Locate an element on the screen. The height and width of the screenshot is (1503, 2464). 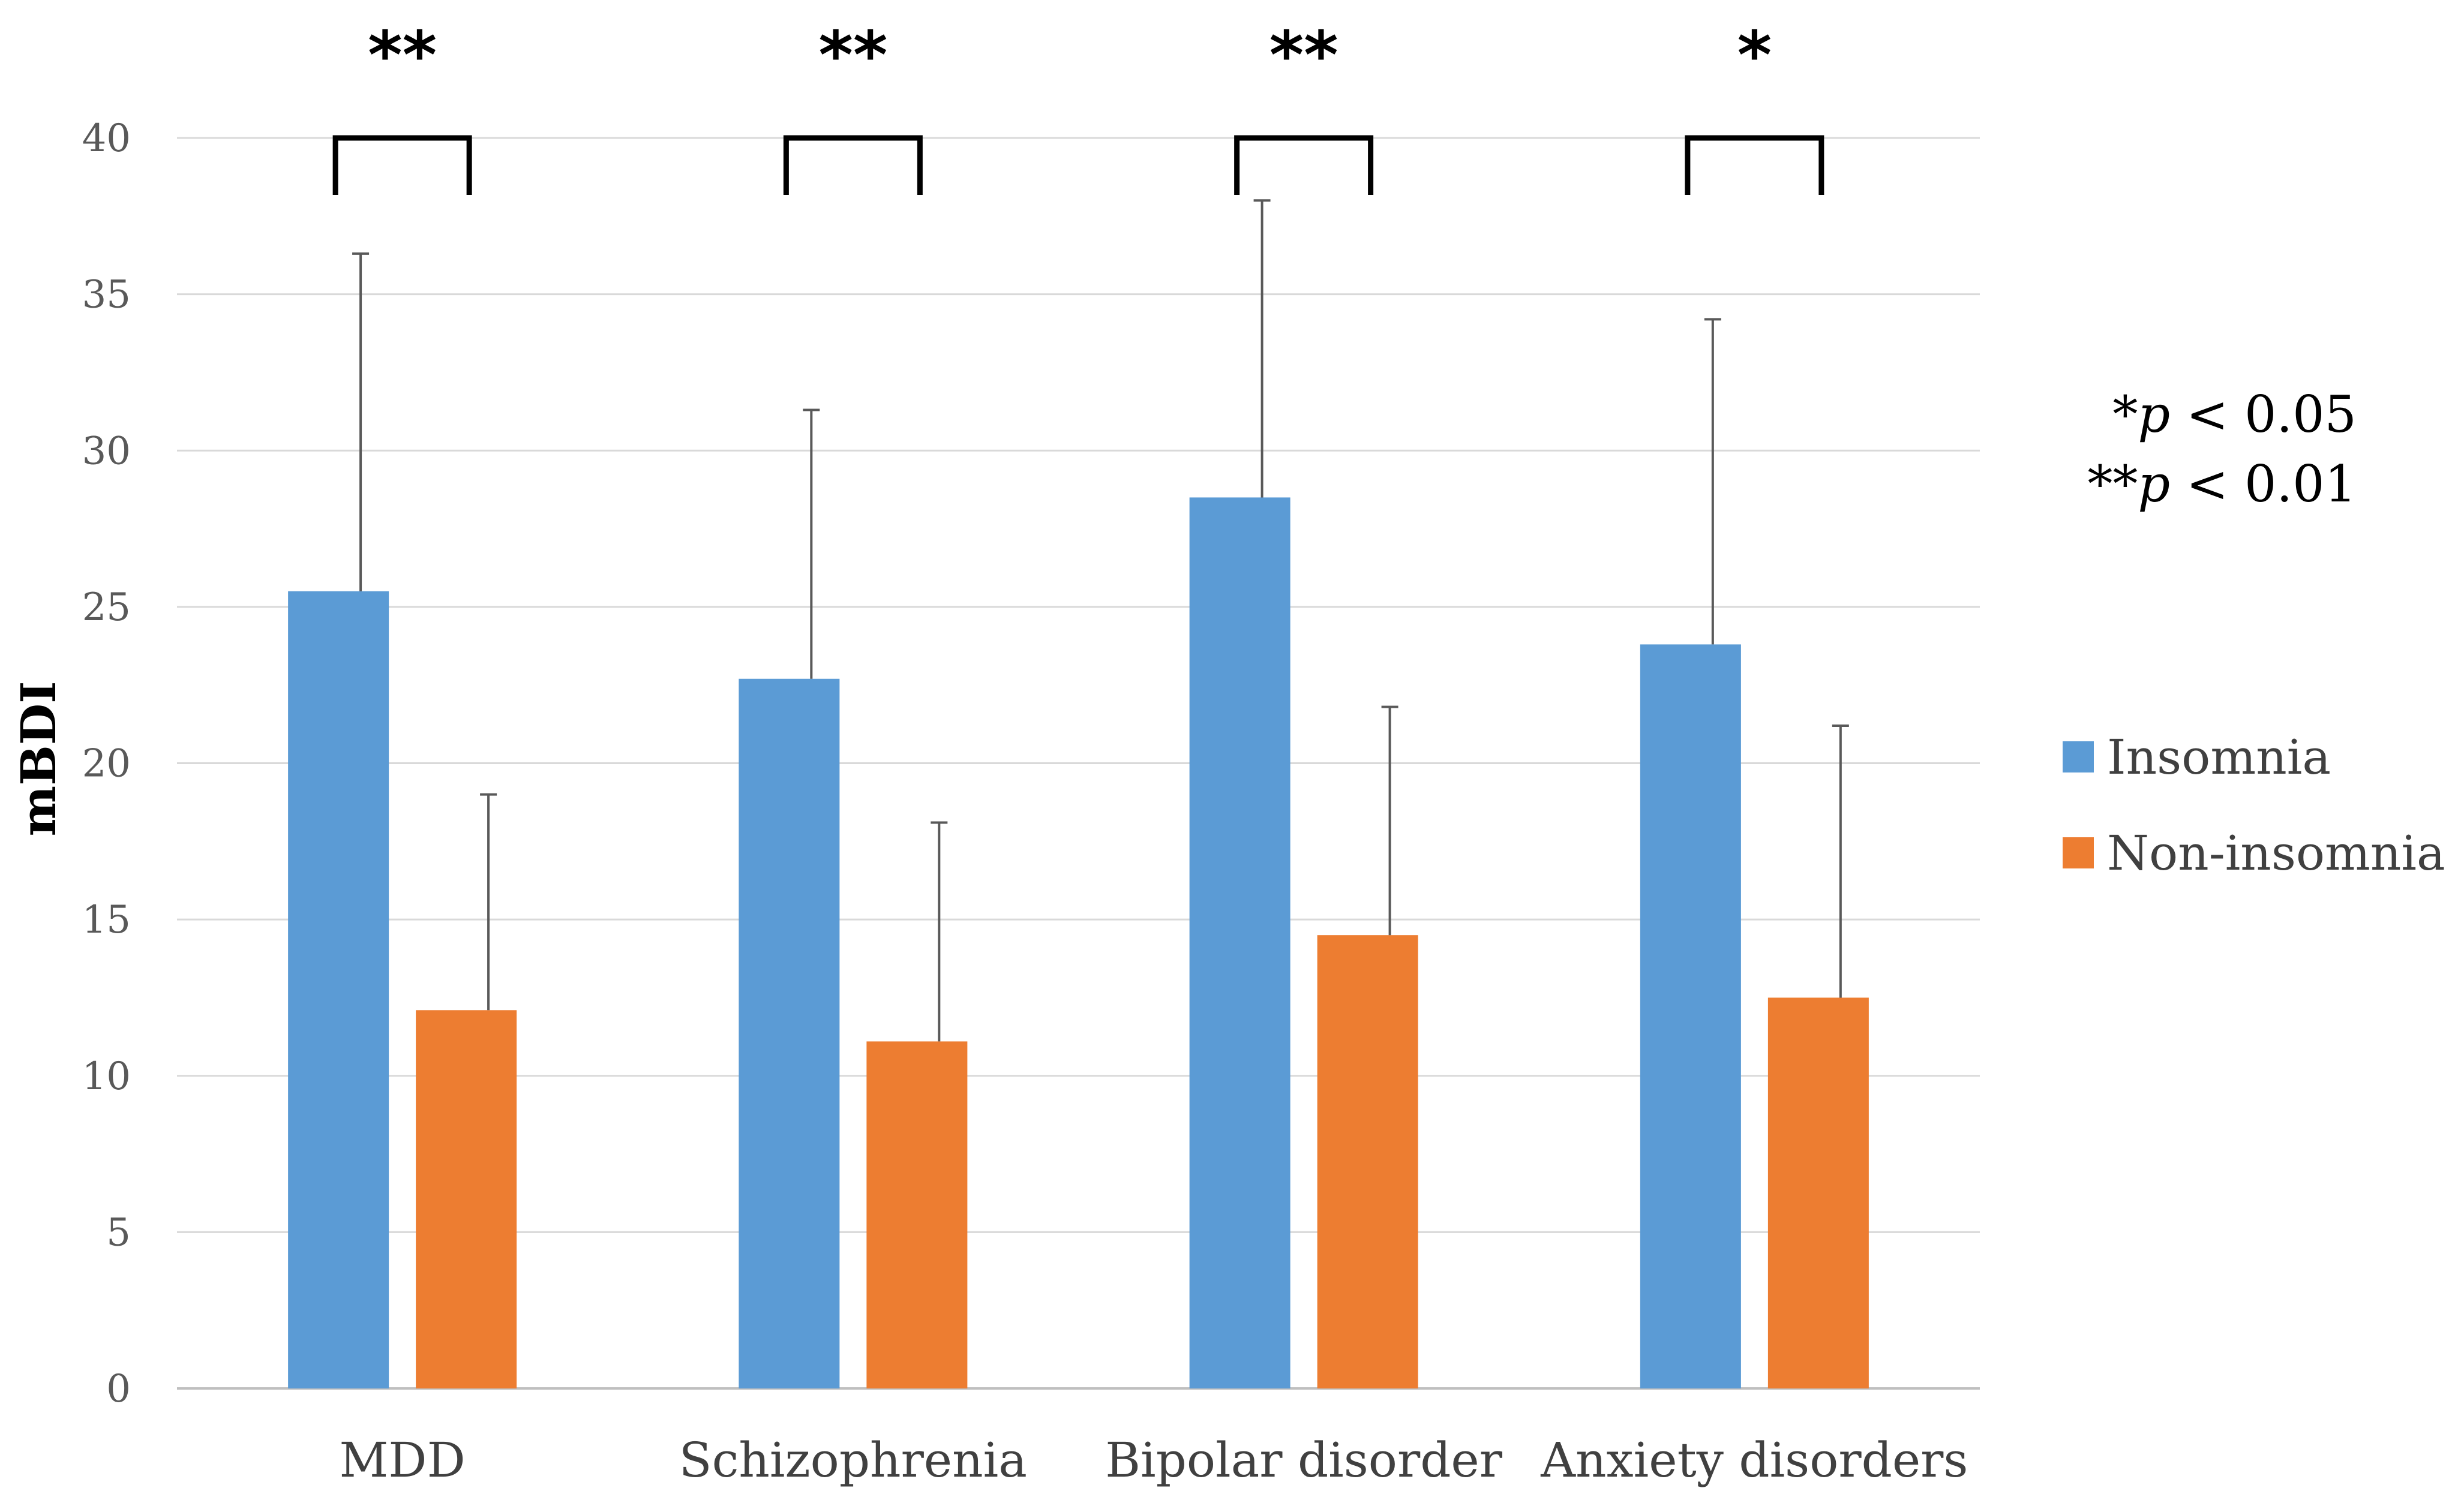
y-tick-label: 15 is located at coordinates (106, 920).